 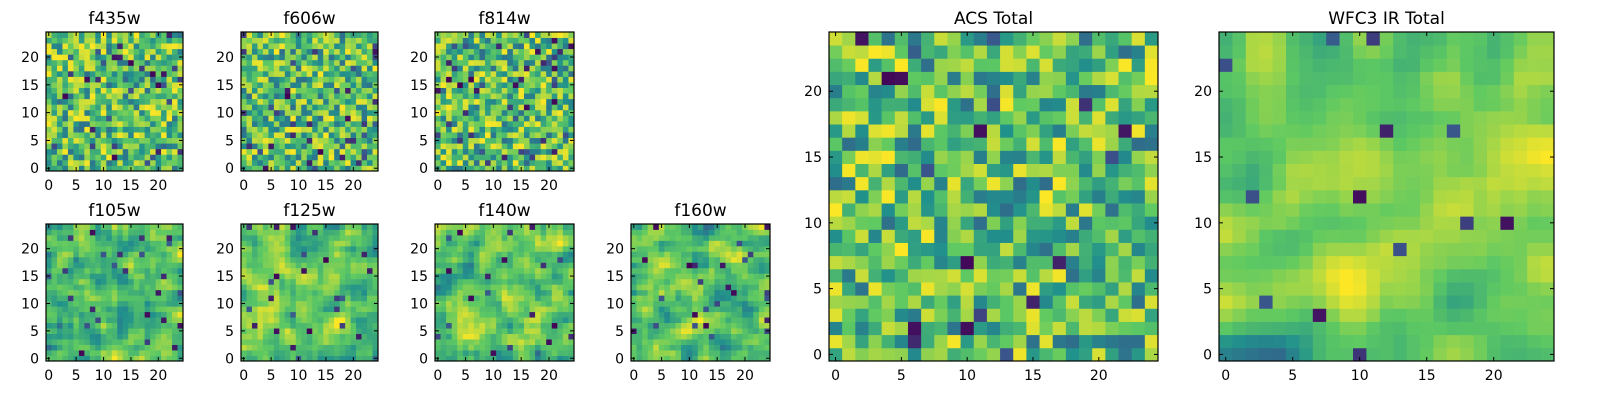 I want to click on x-tick-label: 20, so click(x=353, y=376).